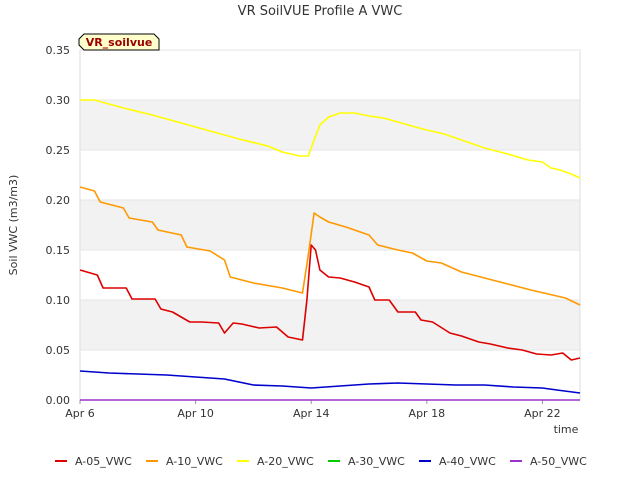  I want to click on legend-label: A-05_VWC, so click(103, 461).